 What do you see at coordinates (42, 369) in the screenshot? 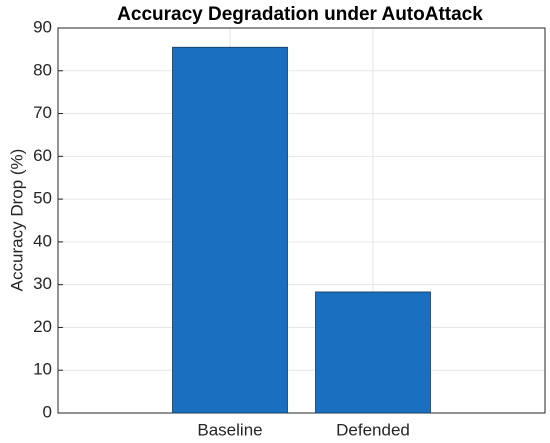
I see `y-tick-label: 10` at bounding box center [42, 369].